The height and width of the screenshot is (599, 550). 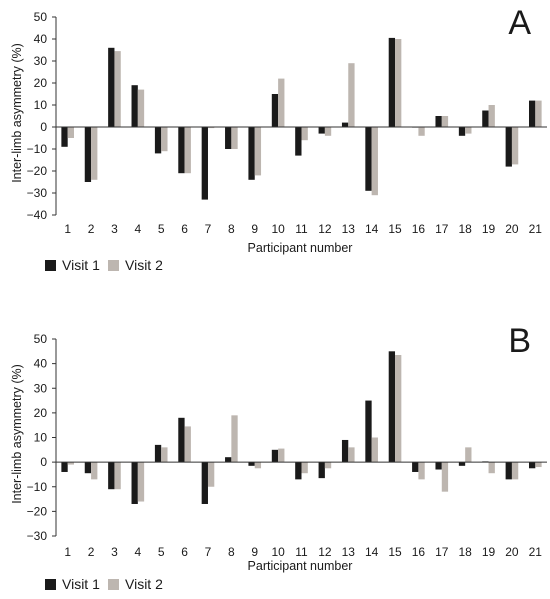 I want to click on x-tick-label: 6, so click(x=184, y=552).